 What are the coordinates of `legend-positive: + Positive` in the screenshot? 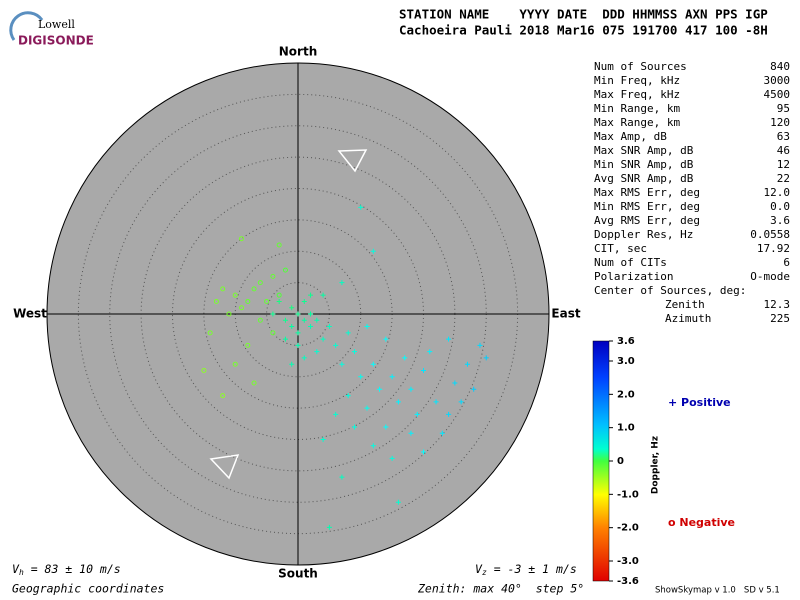 It's located at (699, 402).